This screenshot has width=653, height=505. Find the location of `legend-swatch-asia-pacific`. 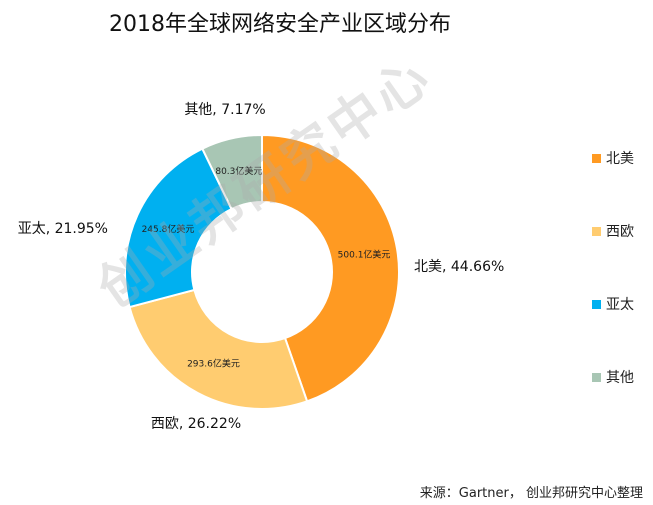

legend-swatch-asia-pacific is located at coordinates (596, 304).